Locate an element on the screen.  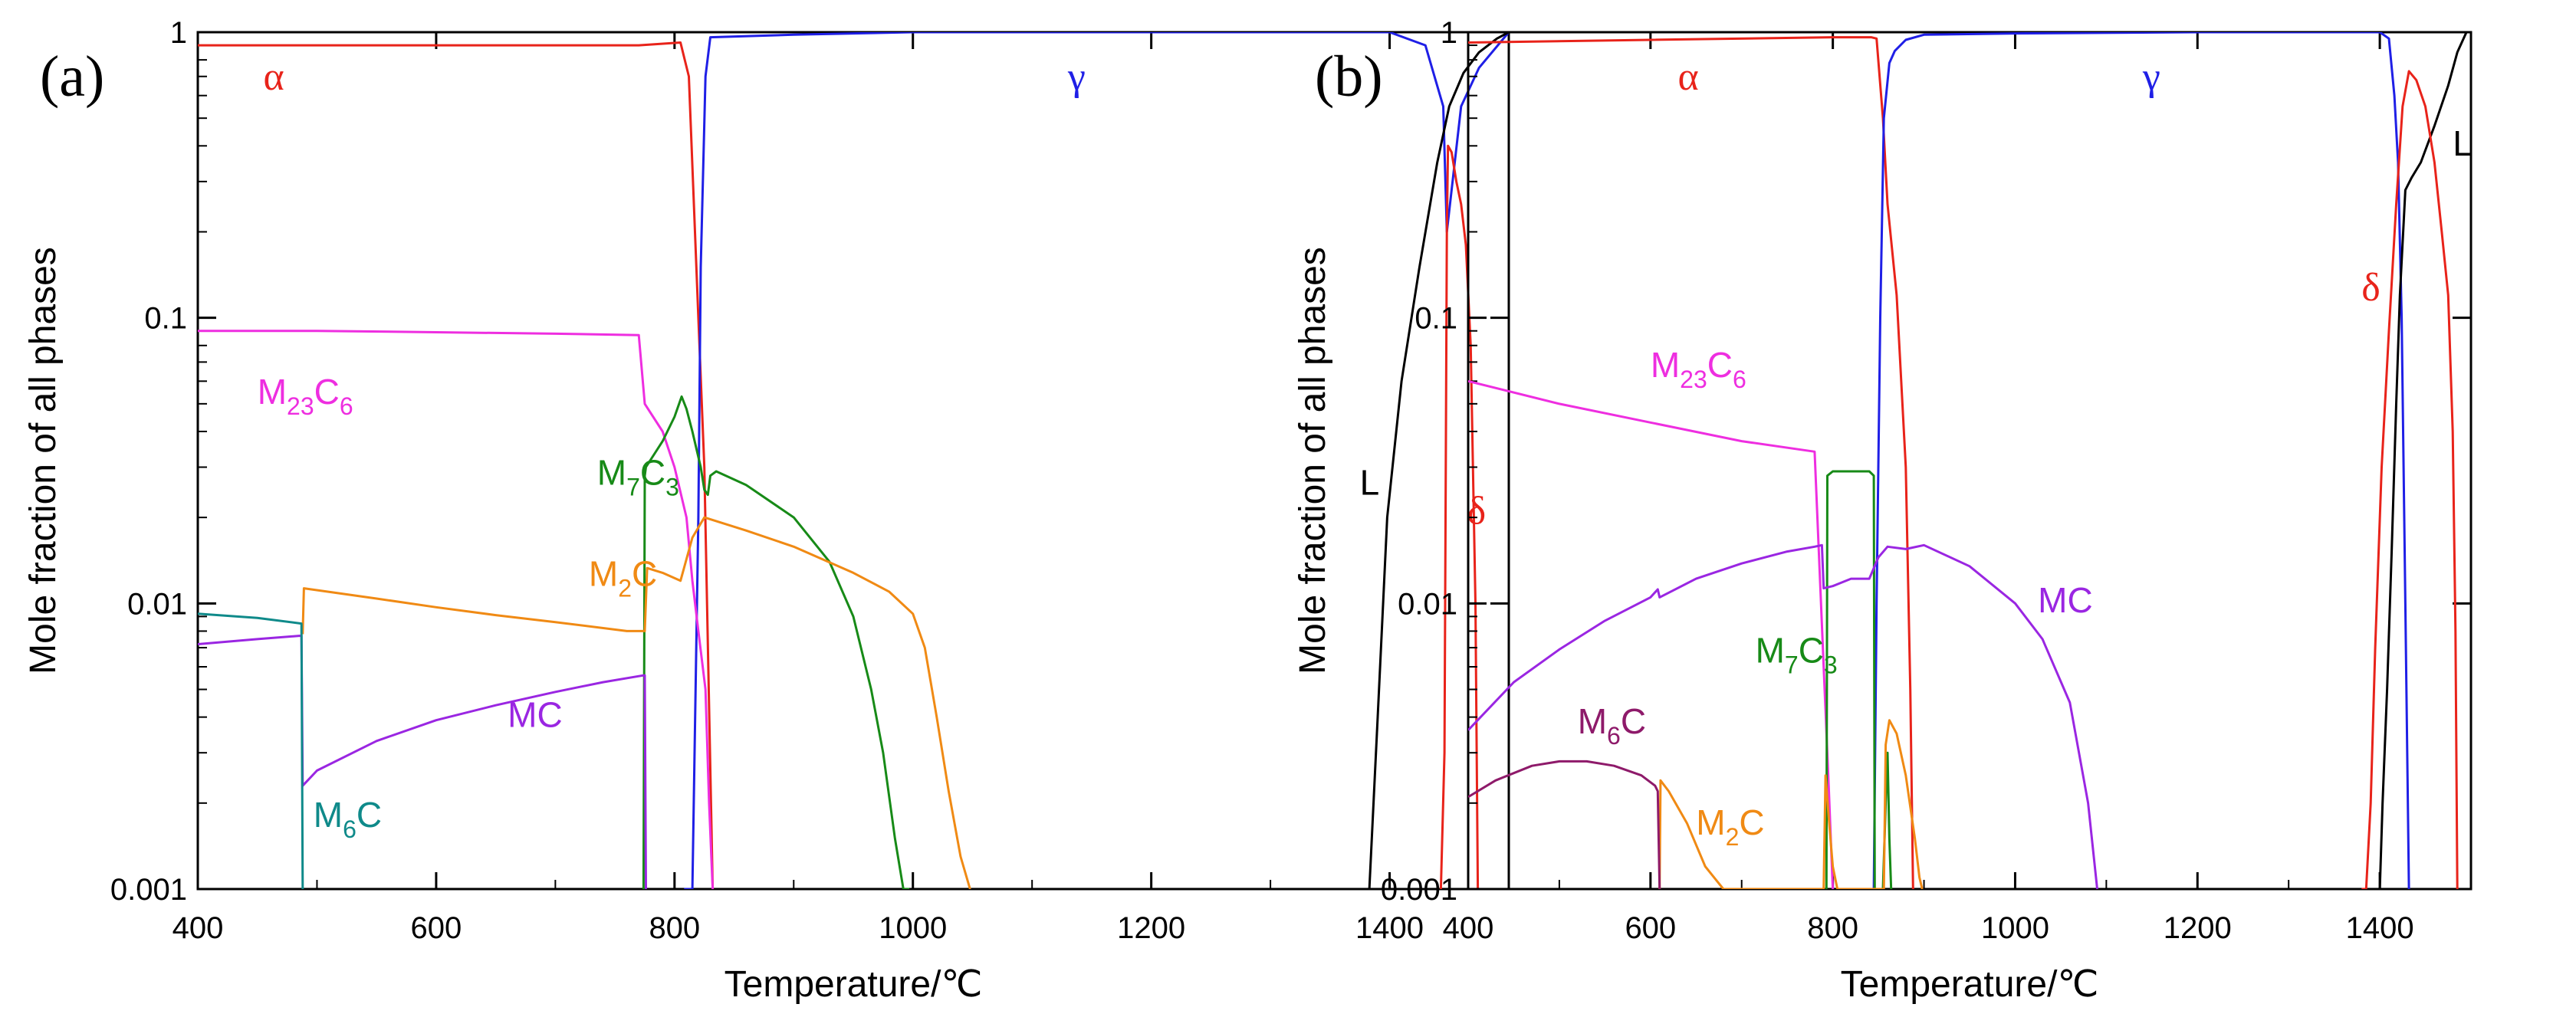
x-axis-title: Temperature/℃ is located at coordinates (854, 985).